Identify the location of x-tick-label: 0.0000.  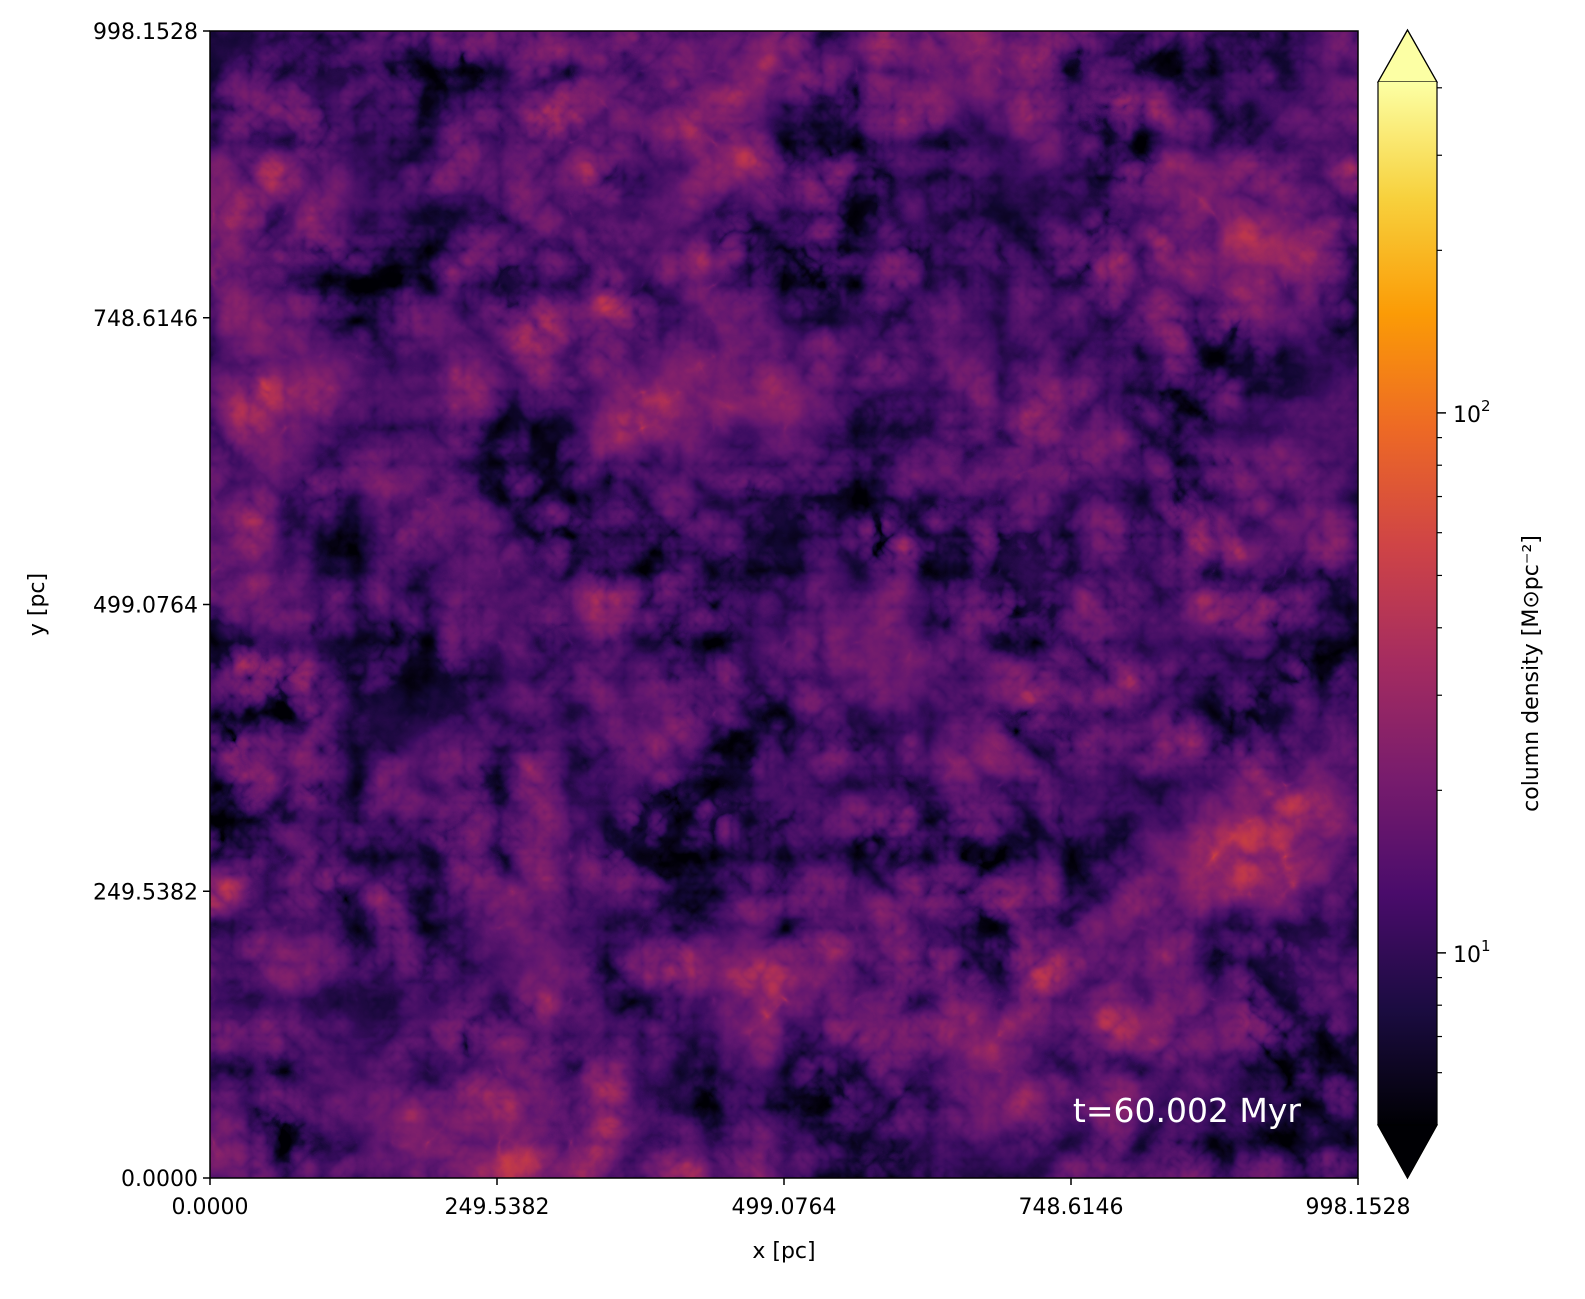
(210, 1207).